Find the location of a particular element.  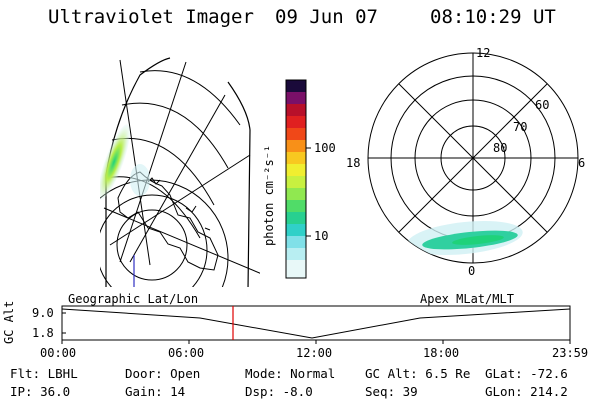

polar-label-70: 70 is located at coordinates (520, 127).